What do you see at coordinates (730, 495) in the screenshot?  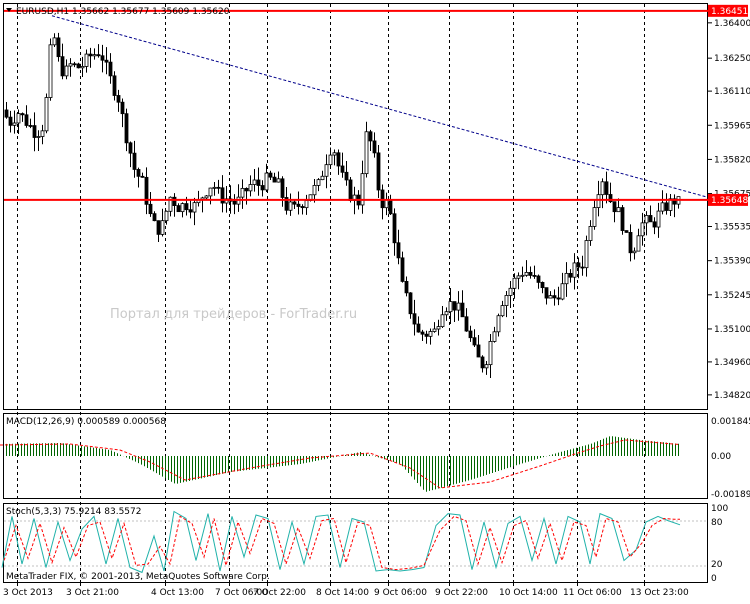 I see `macd-tick-label: -0.001893` at bounding box center [730, 495].